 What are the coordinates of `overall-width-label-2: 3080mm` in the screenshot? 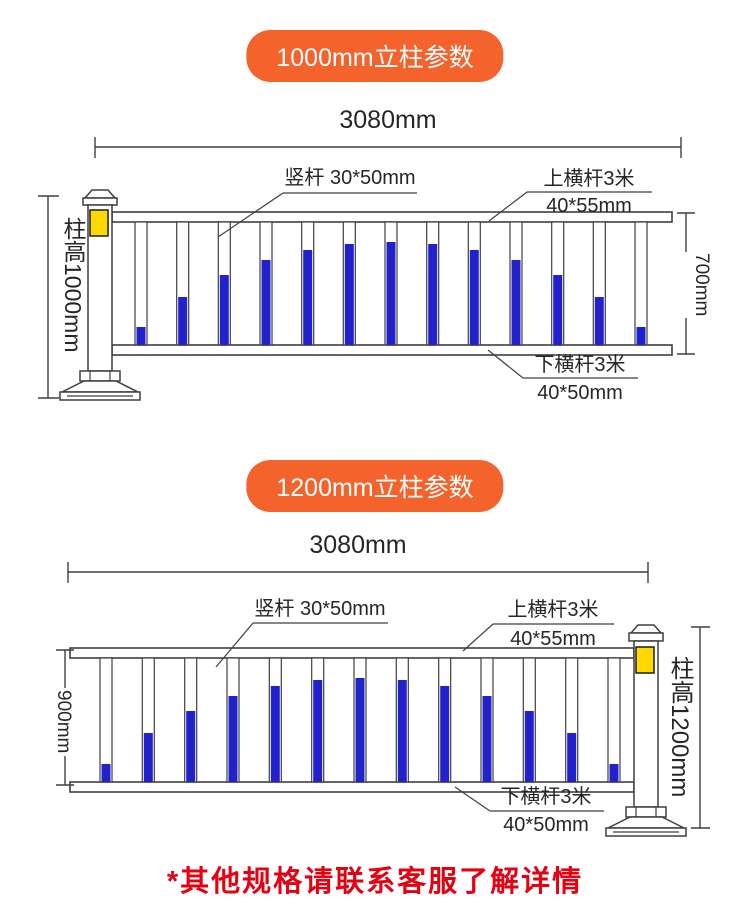 It's located at (358, 545).